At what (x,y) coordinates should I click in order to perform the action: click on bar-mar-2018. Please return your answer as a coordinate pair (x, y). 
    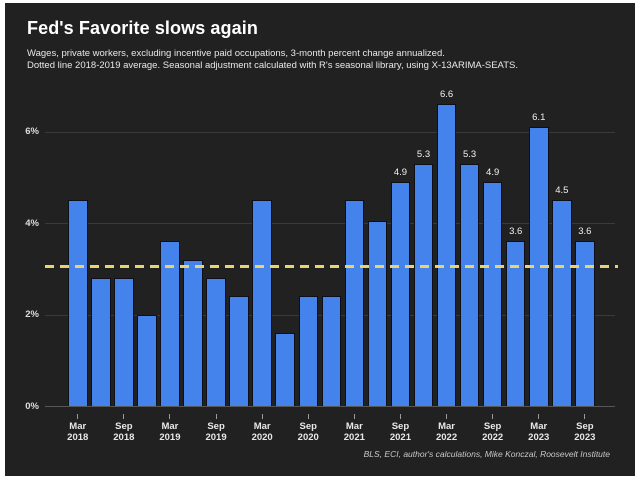
    Looking at the image, I should click on (78, 303).